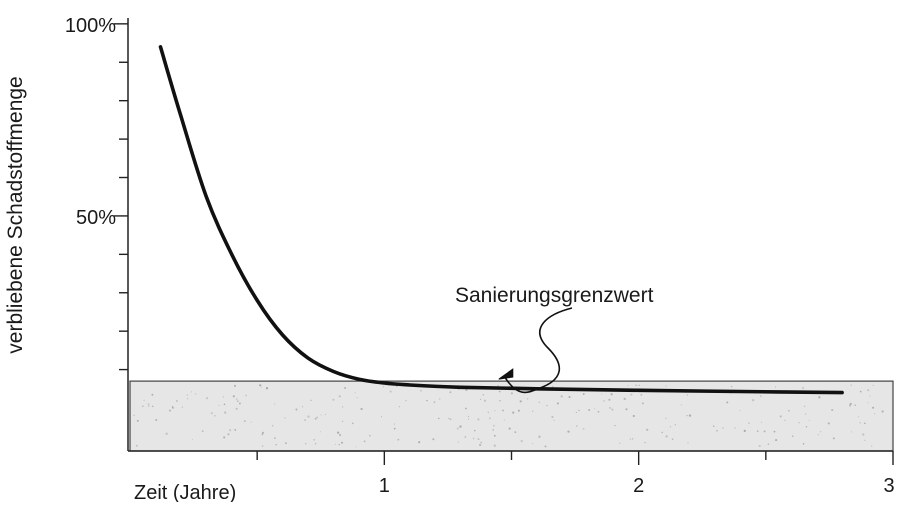 The image size is (899, 507). What do you see at coordinates (185, 492) in the screenshot?
I see `x-axis-label: Zeit (Jahre)` at bounding box center [185, 492].